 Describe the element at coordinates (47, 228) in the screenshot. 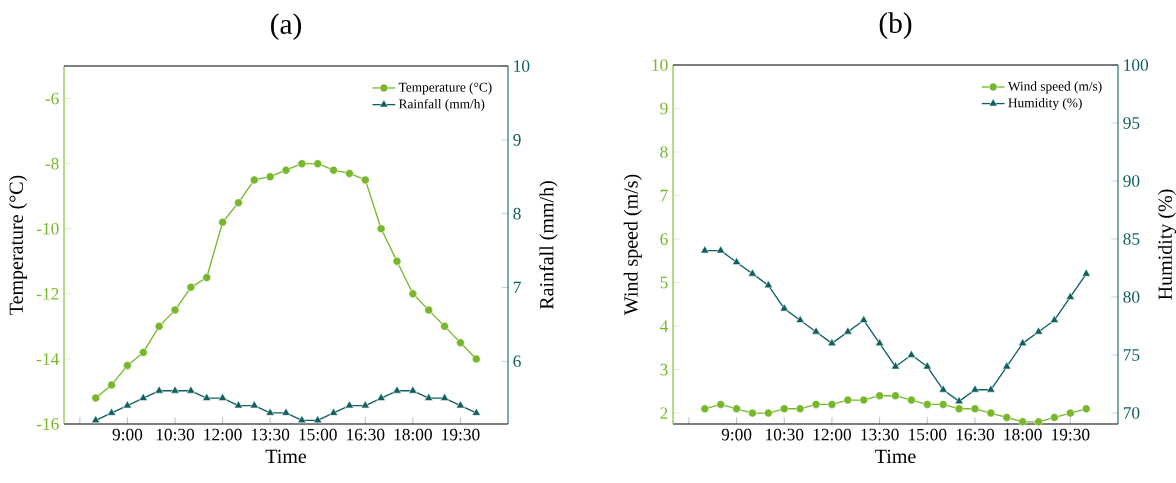

I see `y-tick-label: -10` at that location.